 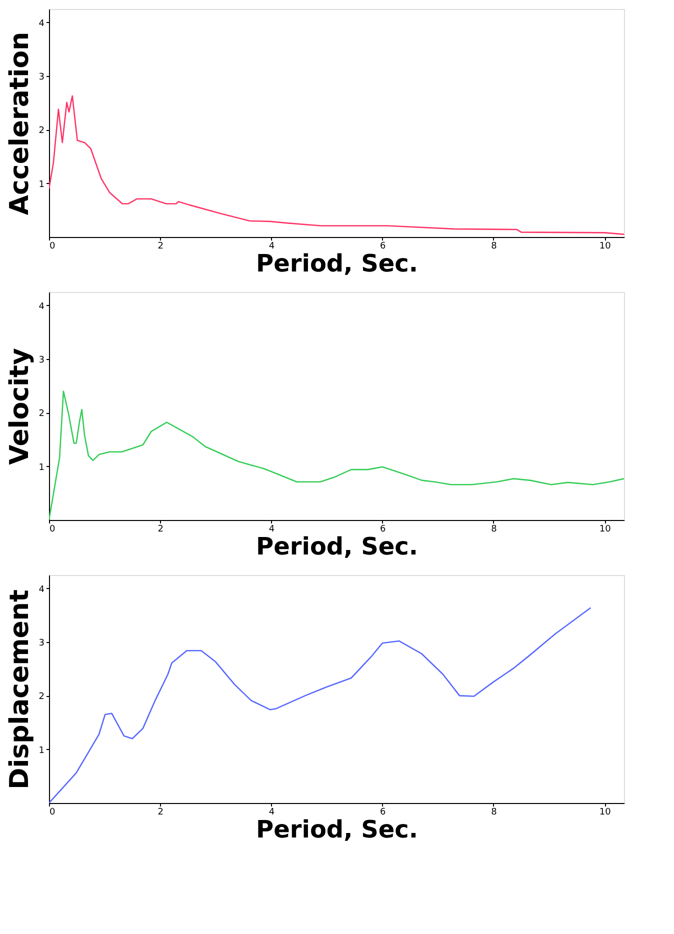 What do you see at coordinates (19, 690) in the screenshot?
I see `y-axis-title: Displacement` at bounding box center [19, 690].